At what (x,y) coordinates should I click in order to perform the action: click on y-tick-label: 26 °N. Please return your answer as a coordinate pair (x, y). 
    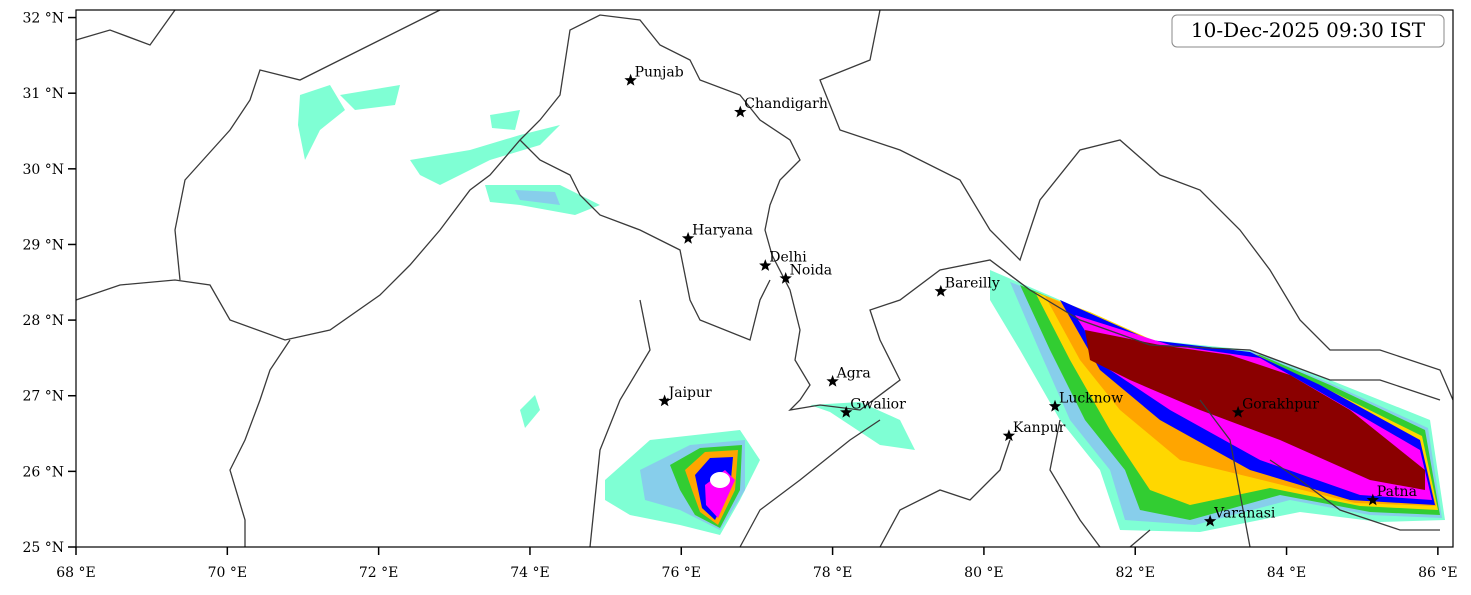
    Looking at the image, I should click on (43, 472).